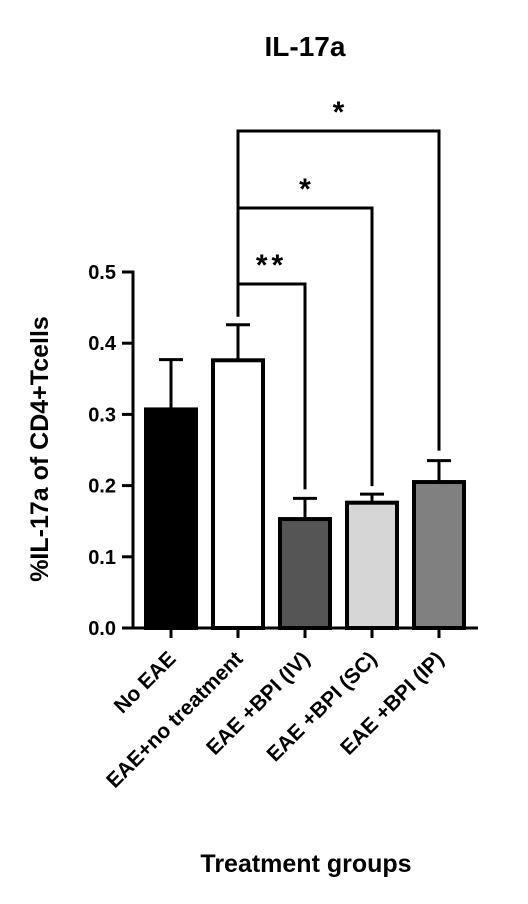 The image size is (528, 904). Describe the element at coordinates (40, 449) in the screenshot. I see `y-axis-label: %IL-17a of CD4+Tcells` at that location.